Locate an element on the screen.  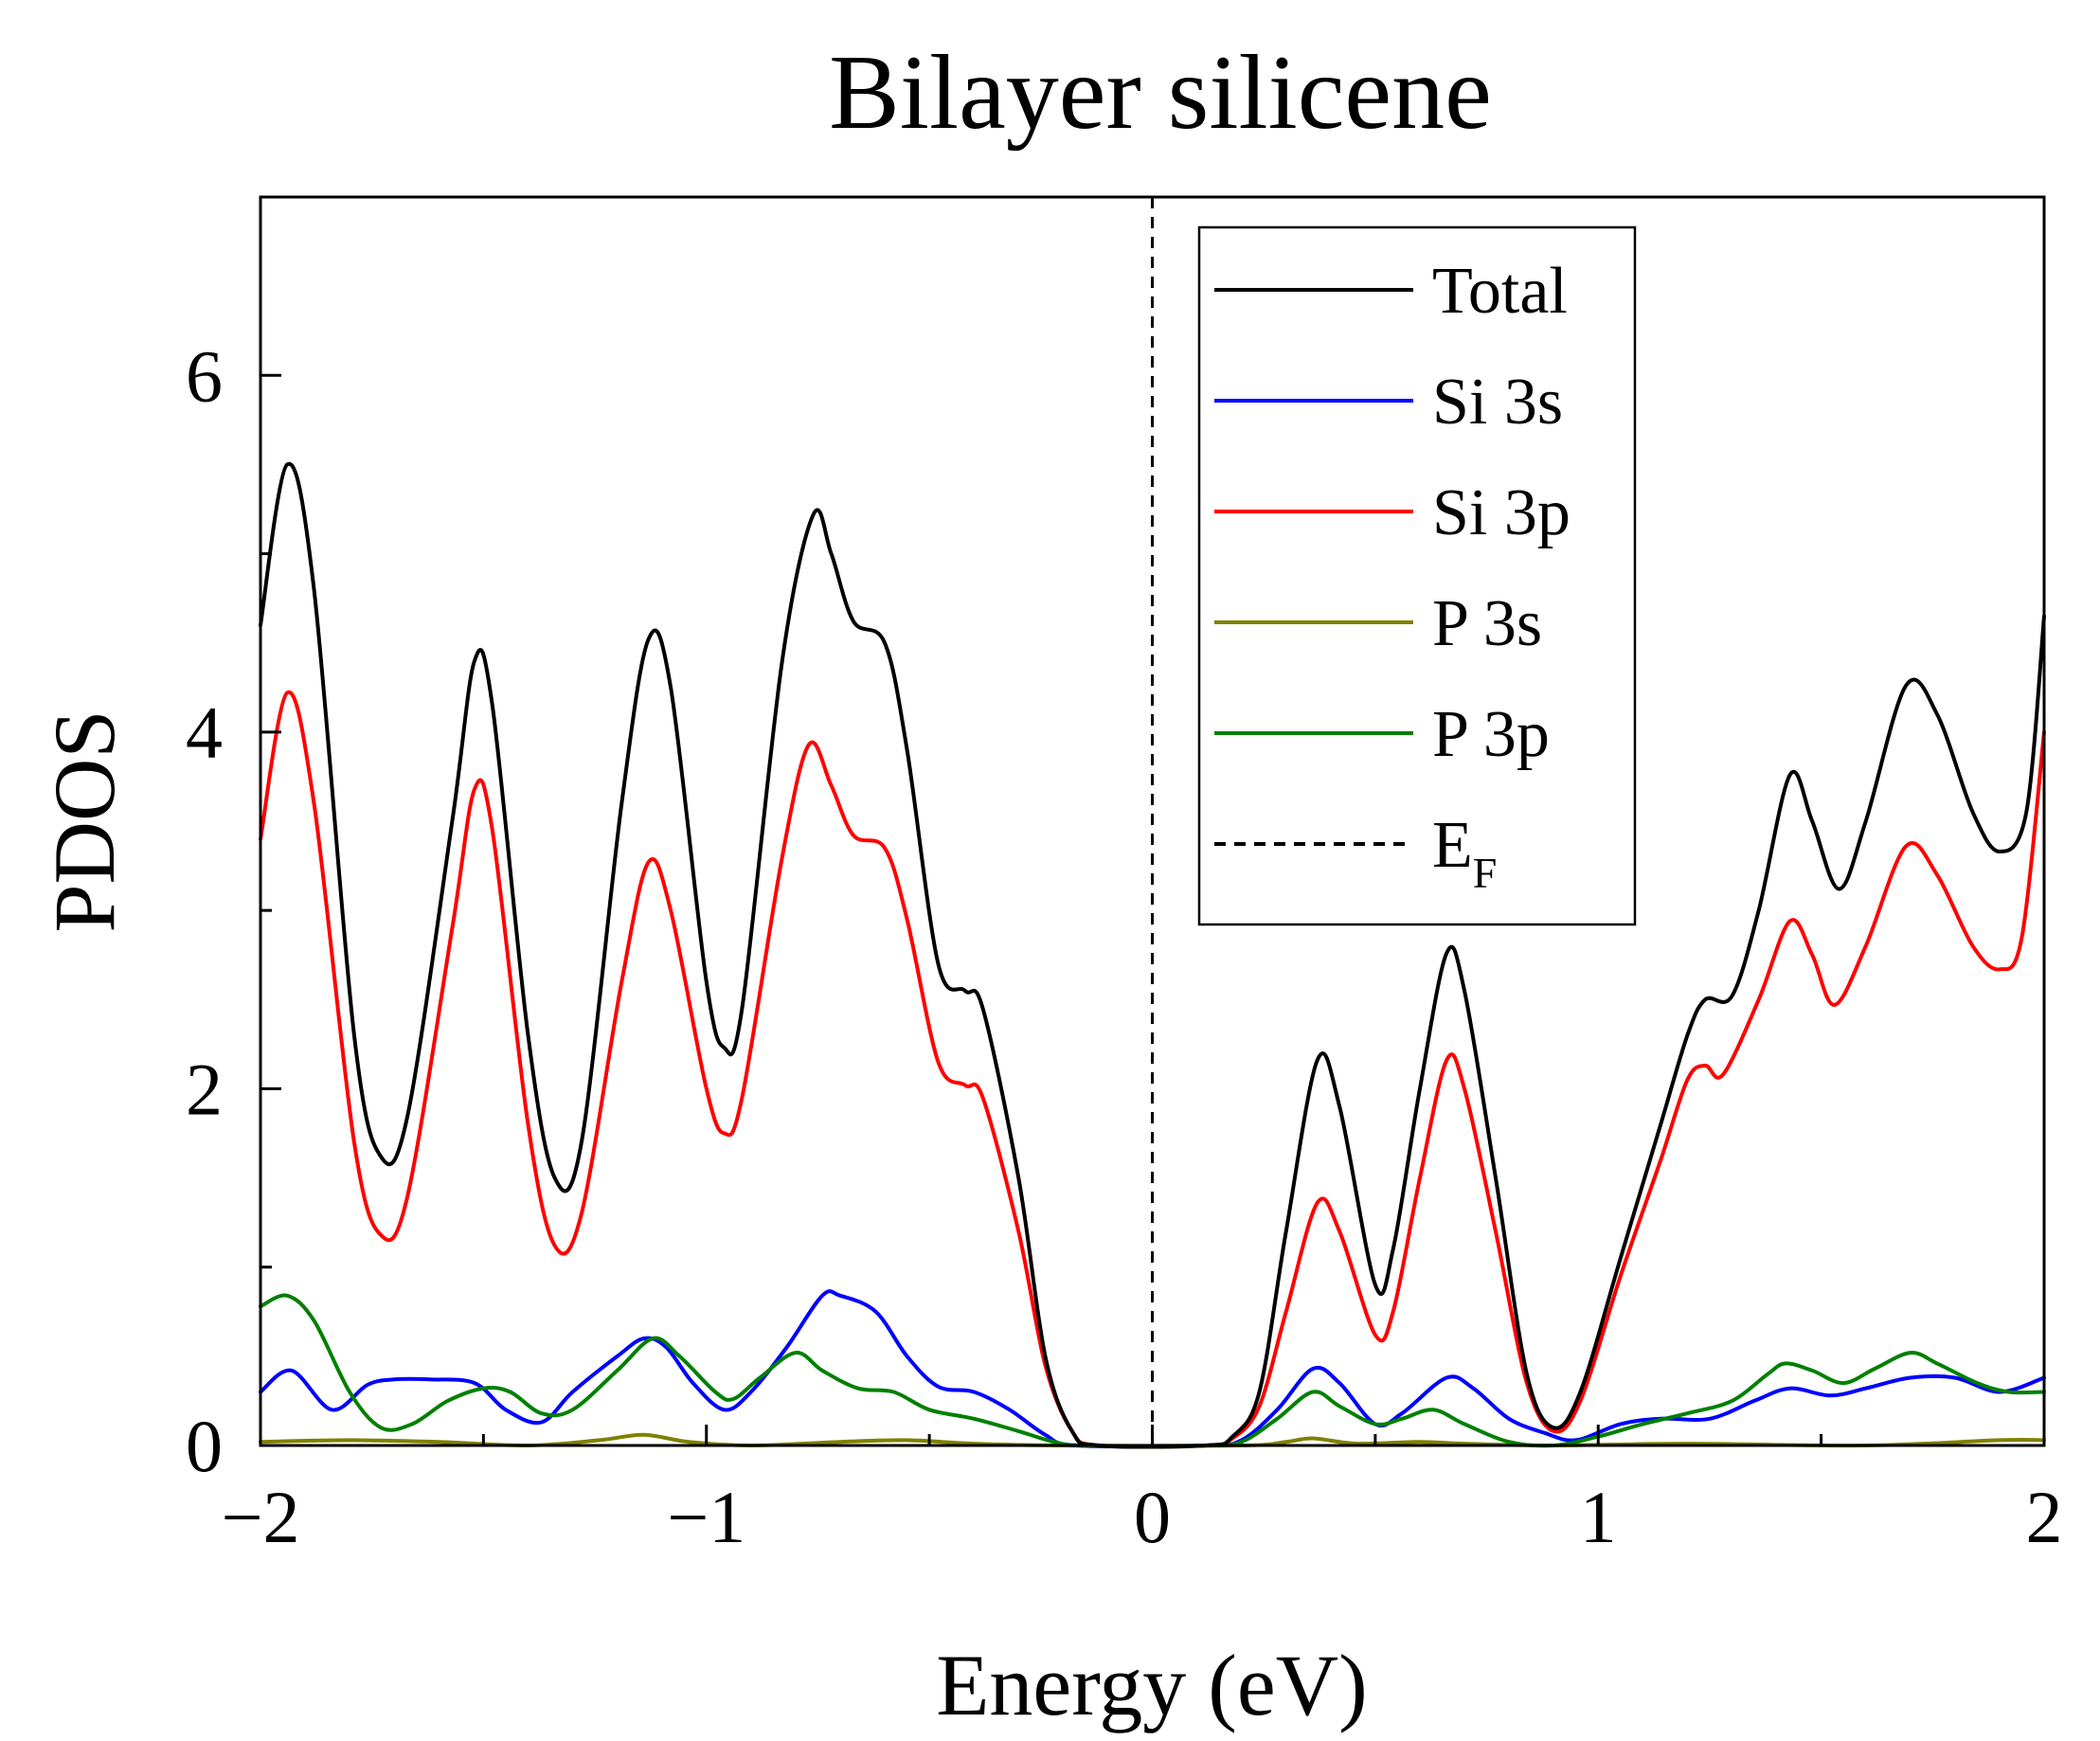
x-axis-ticks: −2 −1 0 1 2 is located at coordinates (1142, 1491).